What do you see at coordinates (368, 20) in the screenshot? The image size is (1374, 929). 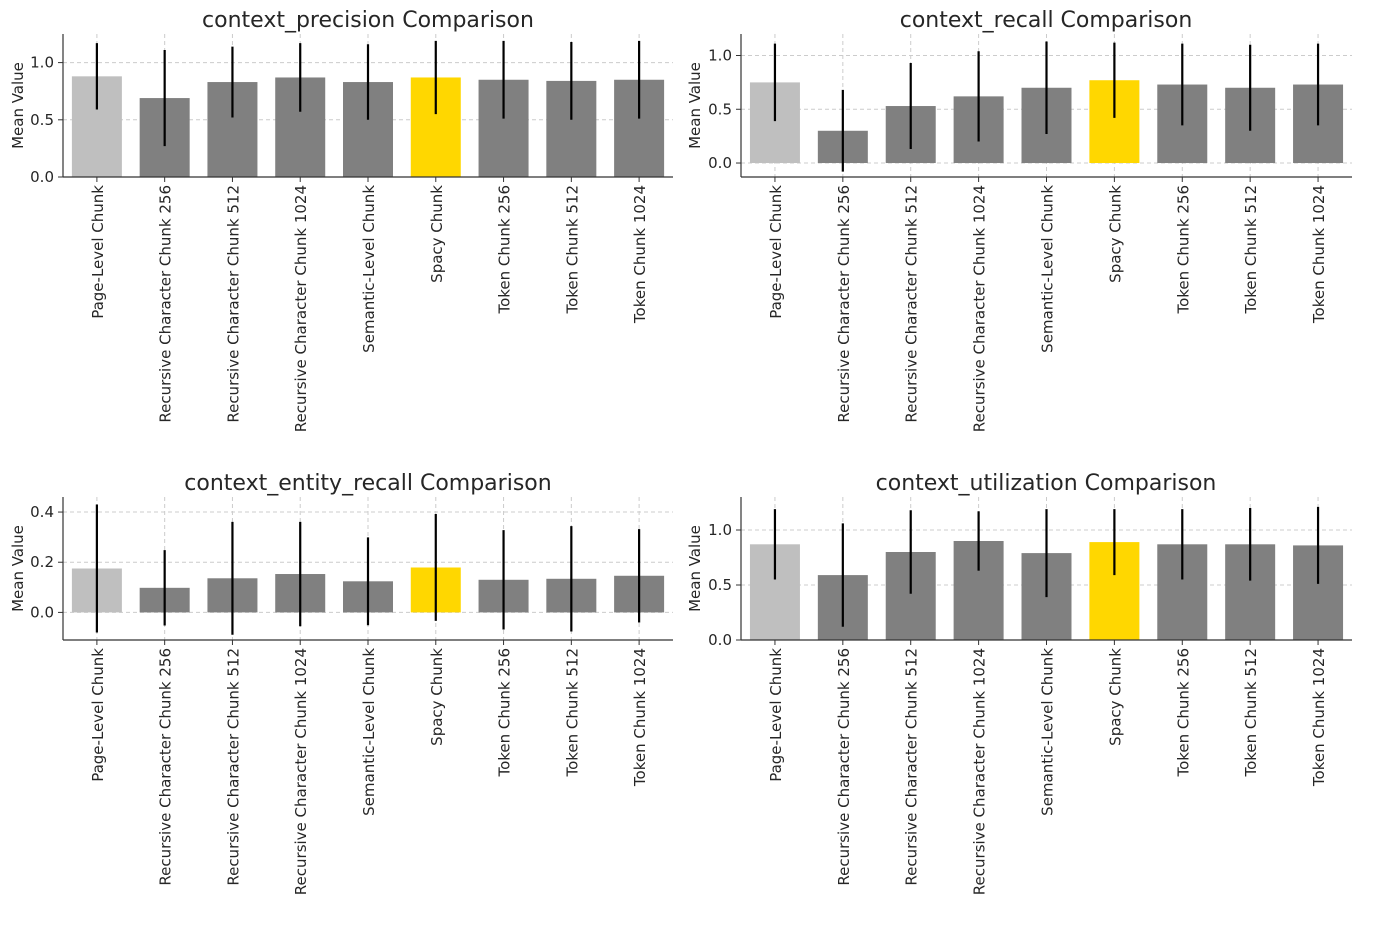 I see `chart-title: context_precision Comparison` at bounding box center [368, 20].